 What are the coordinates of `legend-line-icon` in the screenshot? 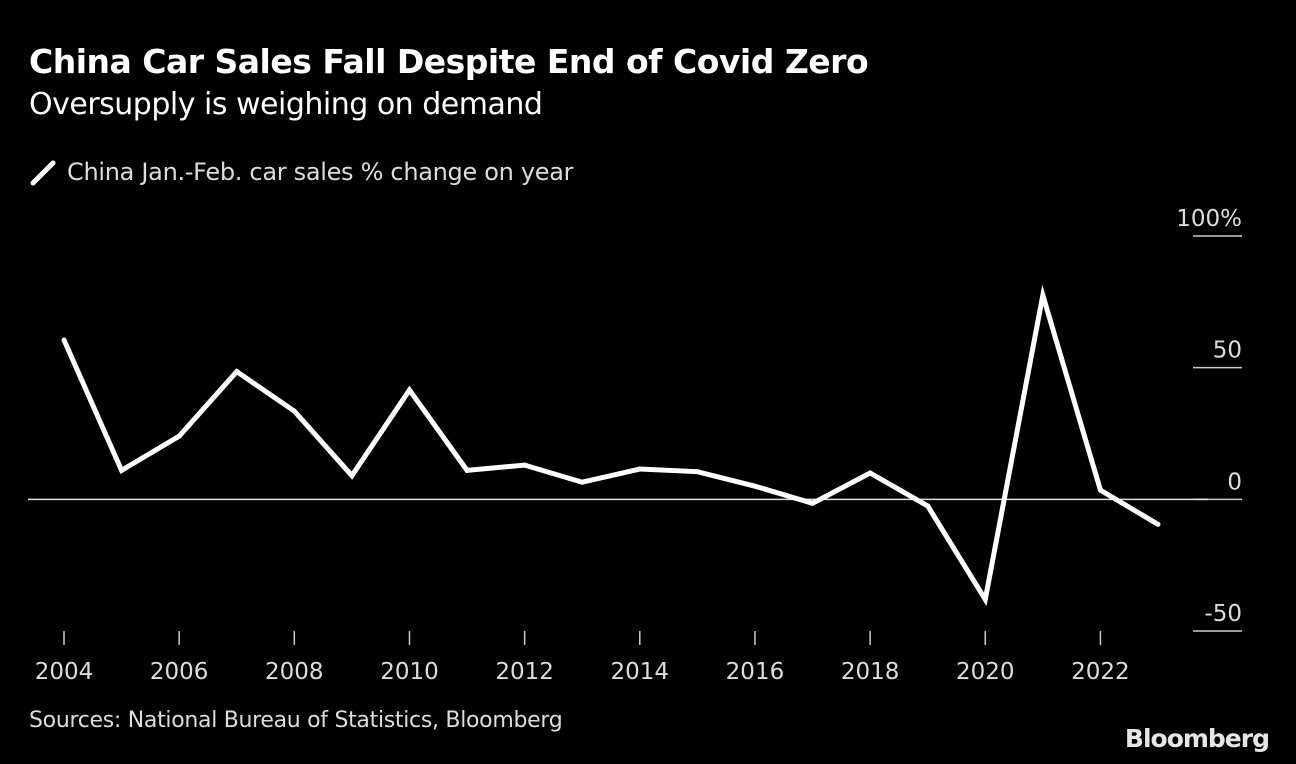 It's located at (43, 173).